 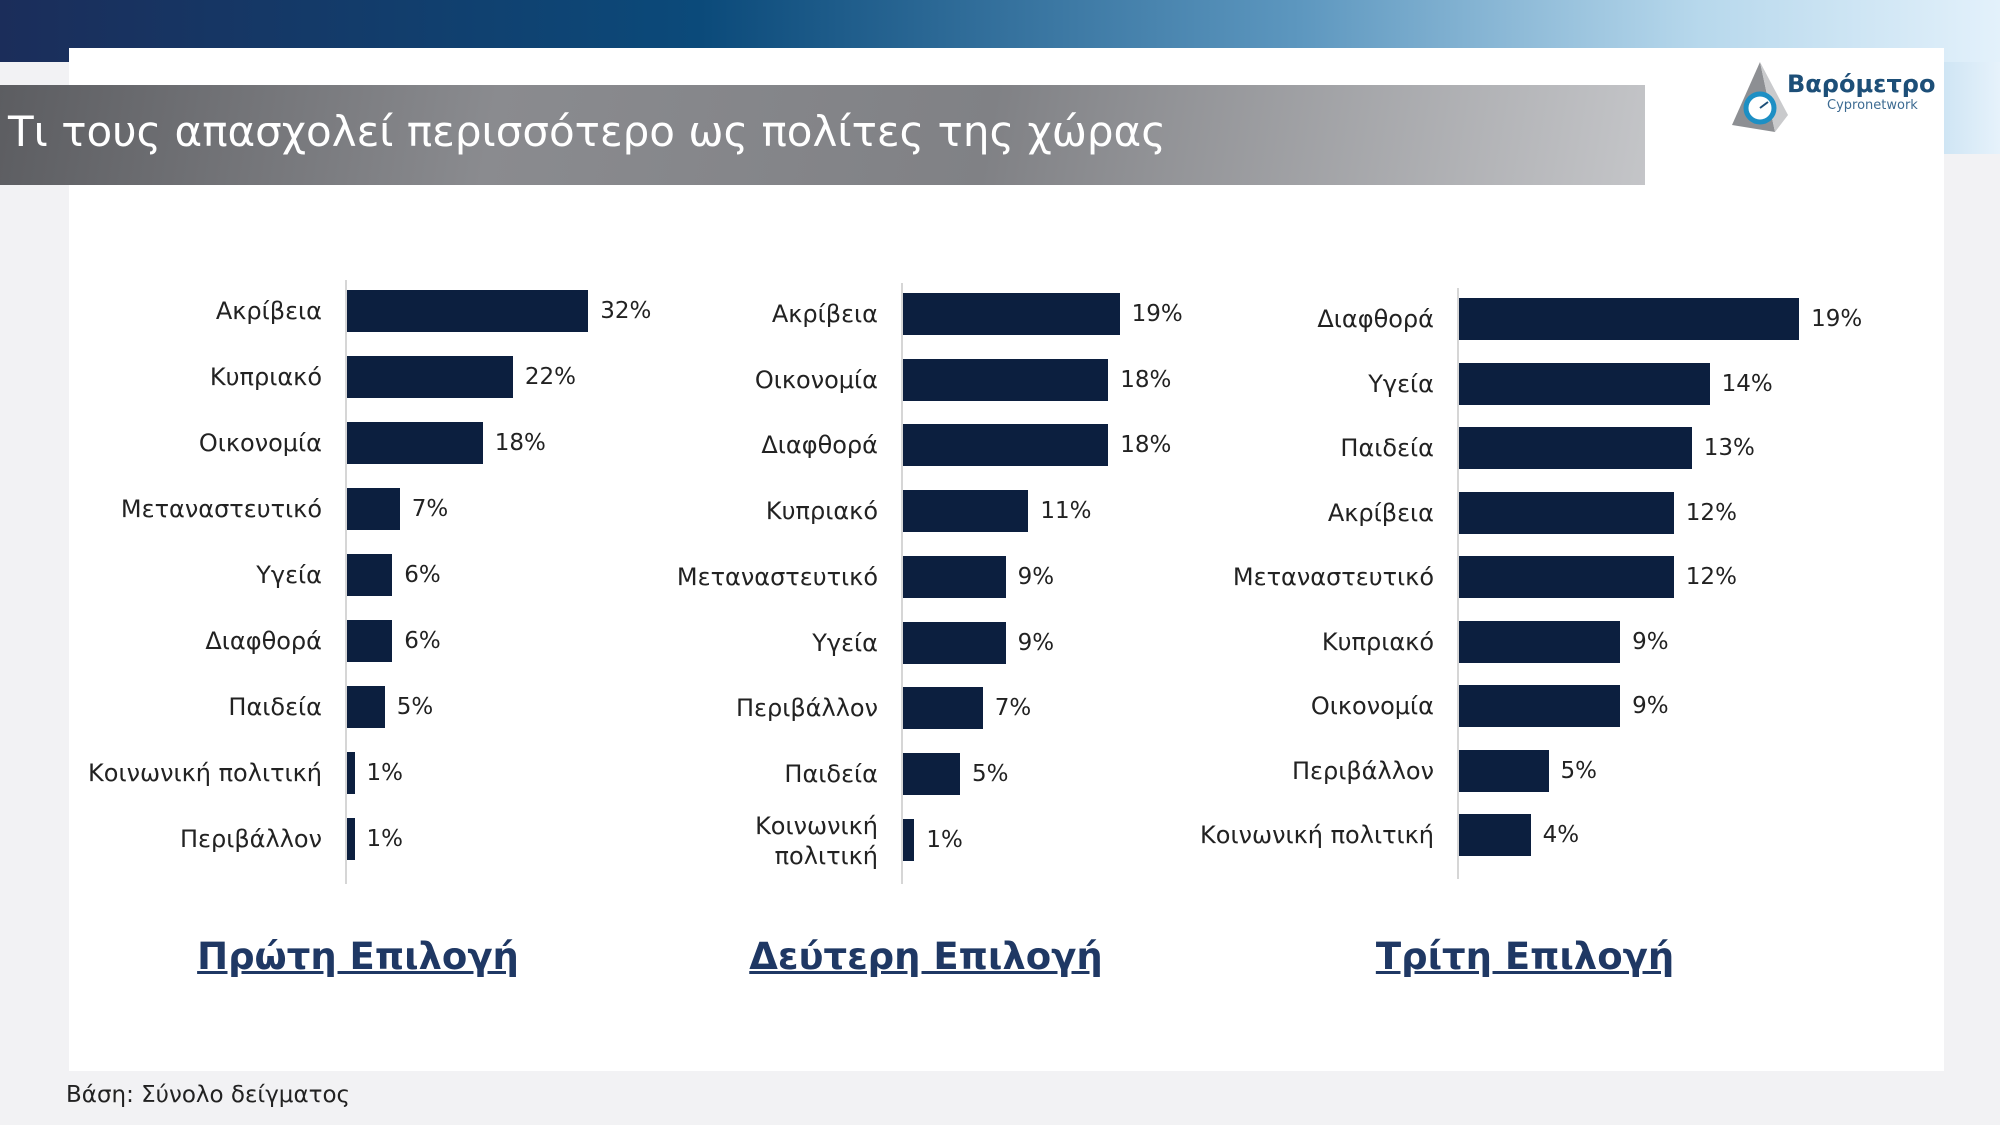 I want to click on section-title: Πρώτη Επιλογή, so click(x=358, y=956).